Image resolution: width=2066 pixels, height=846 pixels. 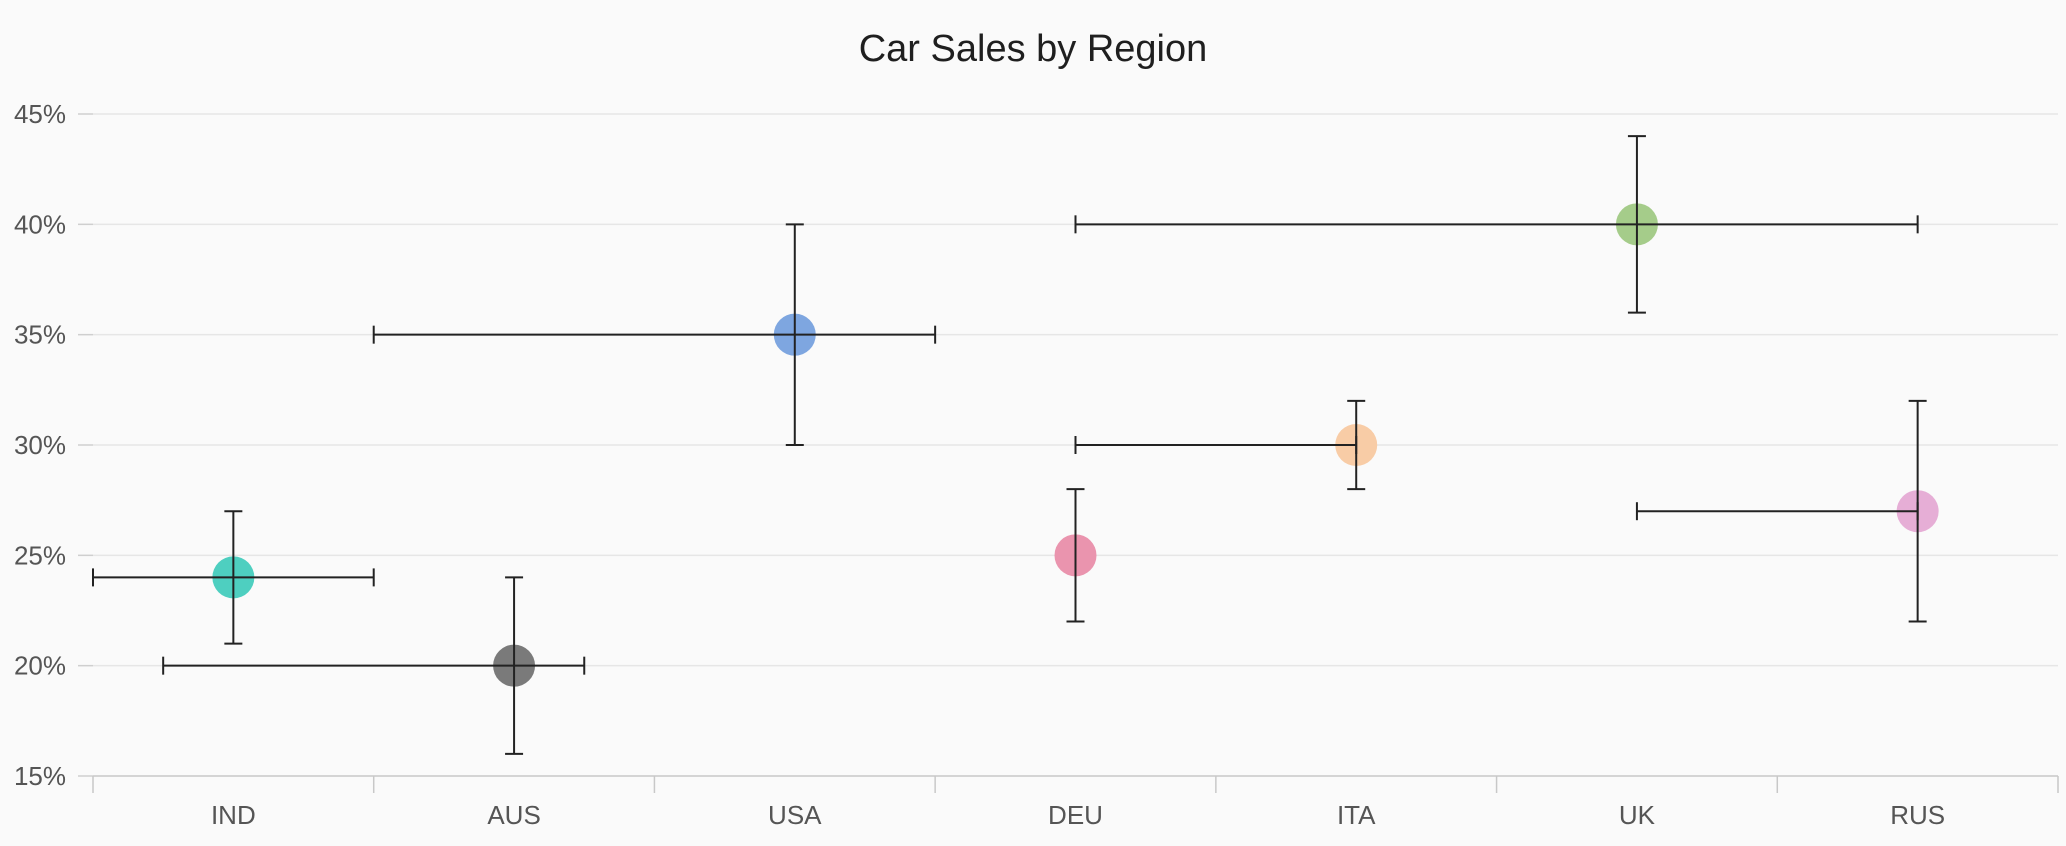 I want to click on y-tick-label: 25%, so click(x=40, y=555).